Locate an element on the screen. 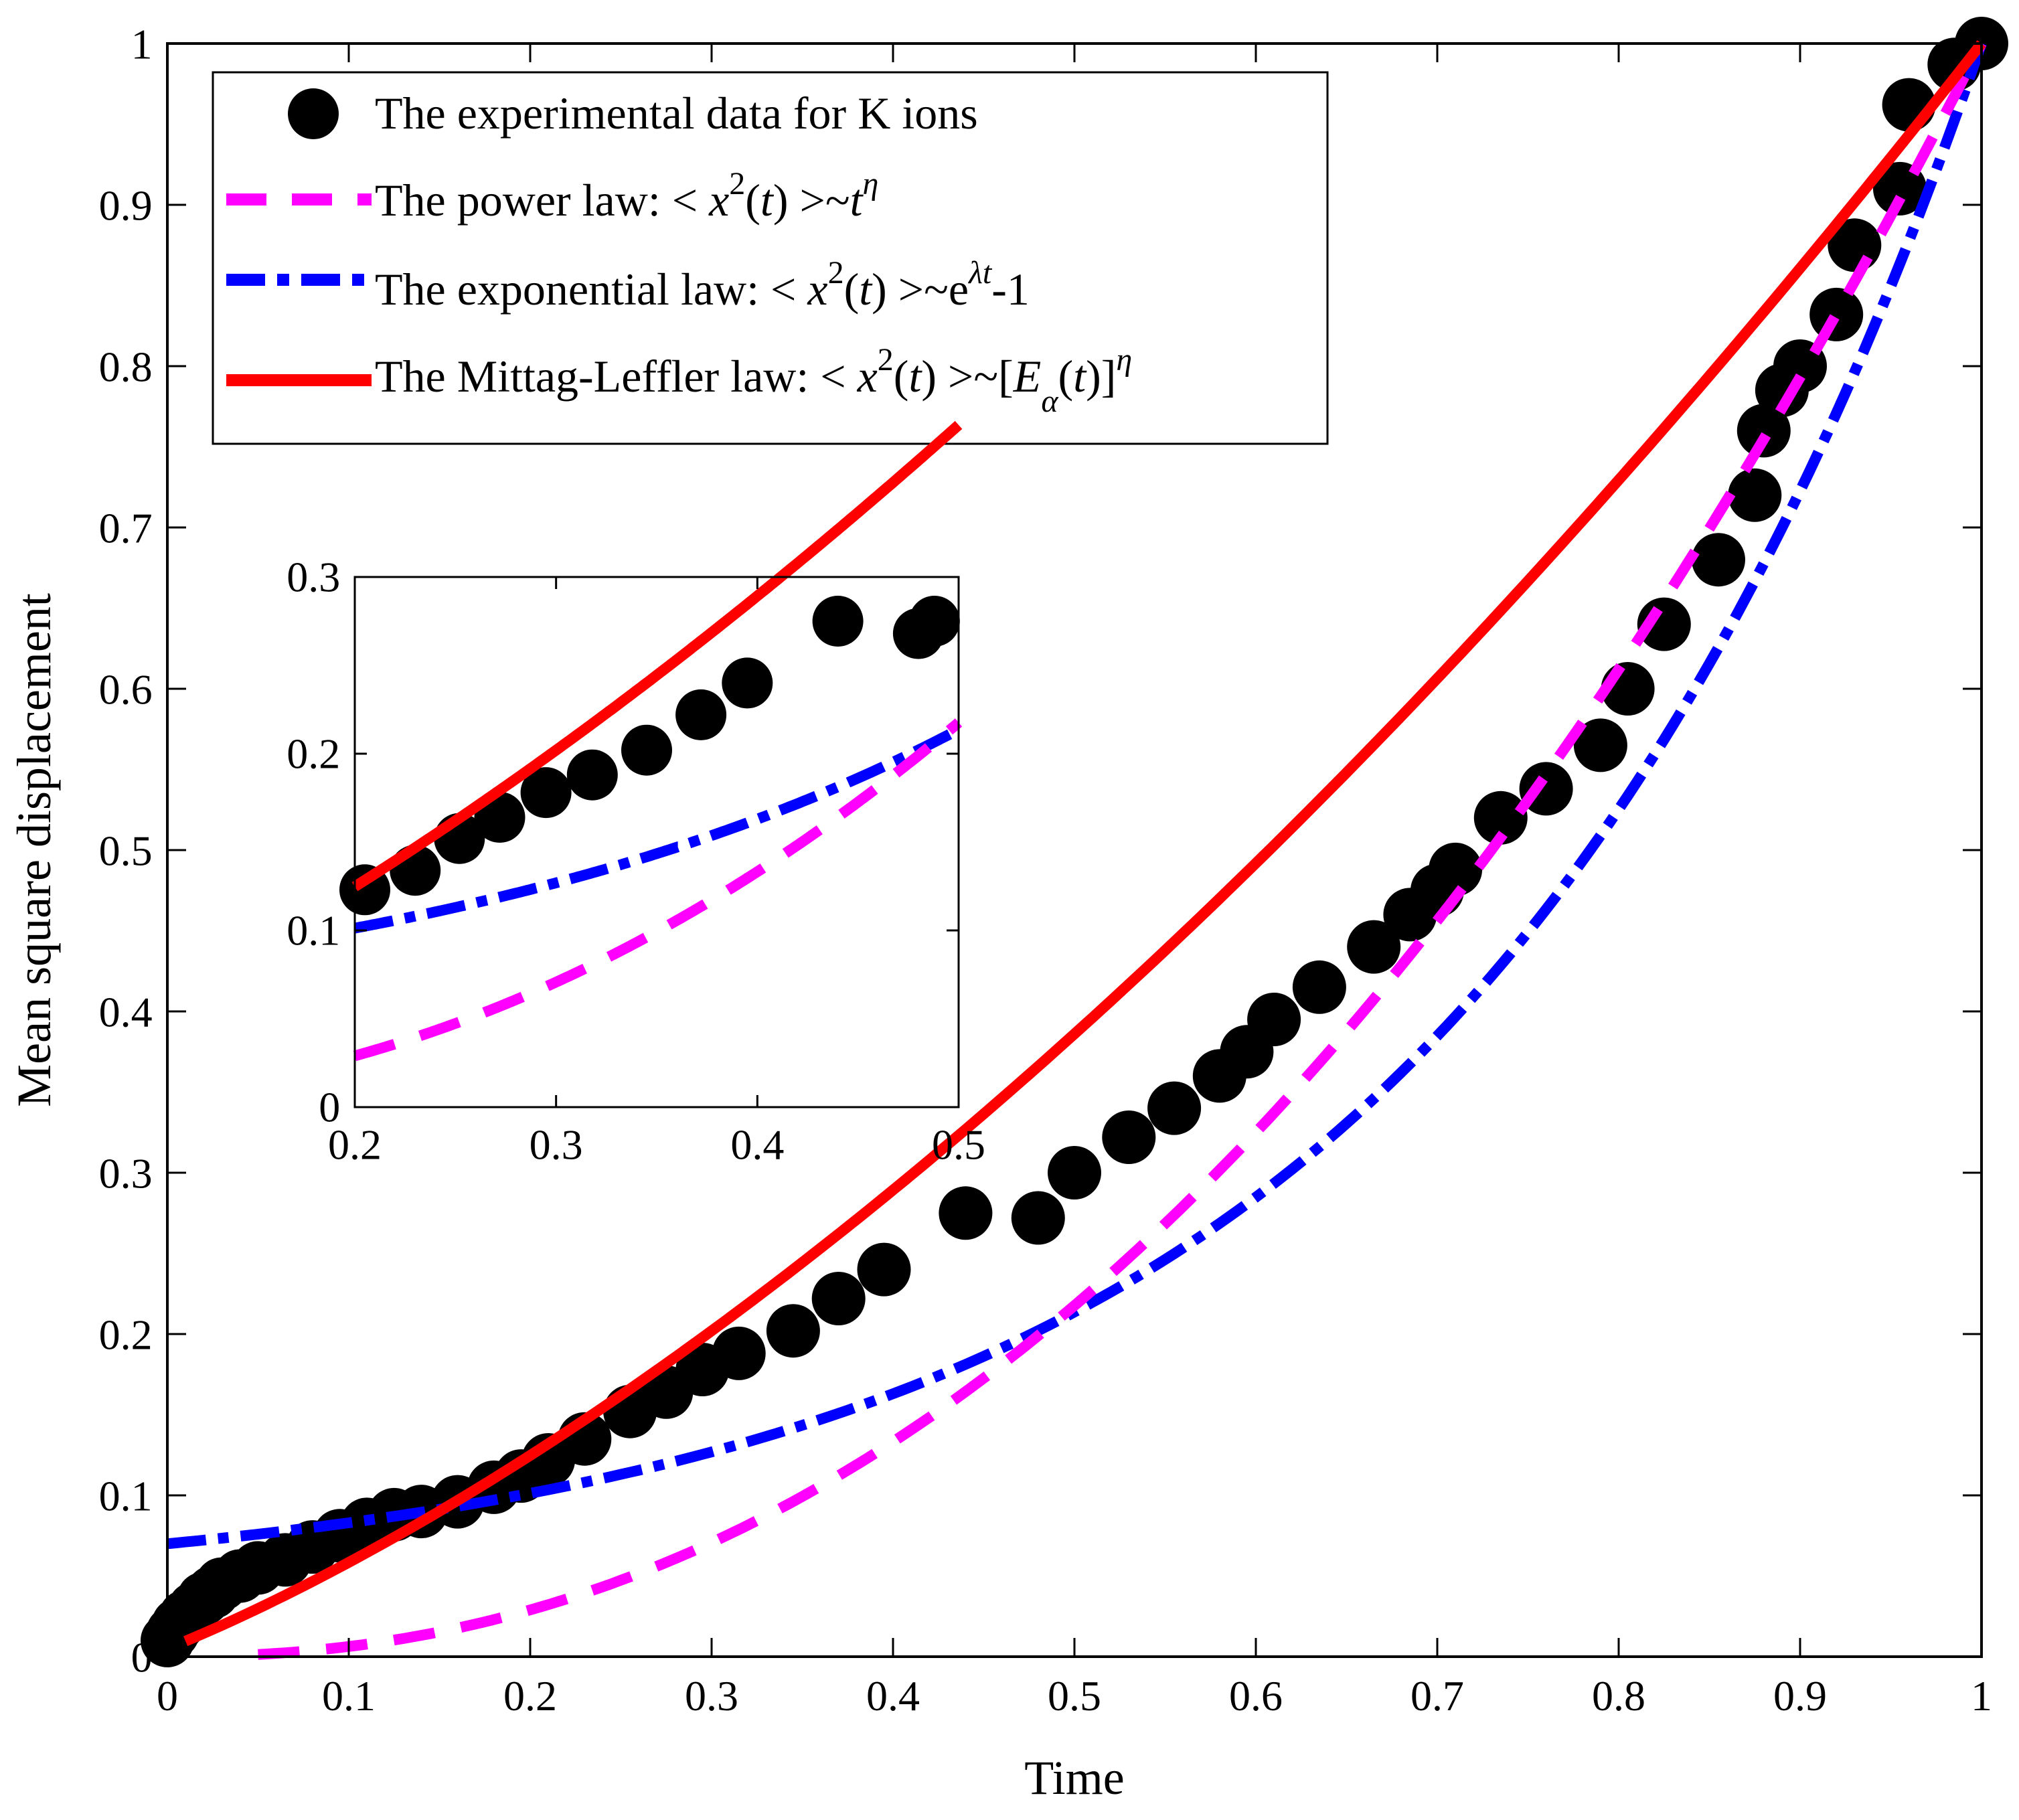  inset-y-tick-label: 0.1 is located at coordinates (313, 931).